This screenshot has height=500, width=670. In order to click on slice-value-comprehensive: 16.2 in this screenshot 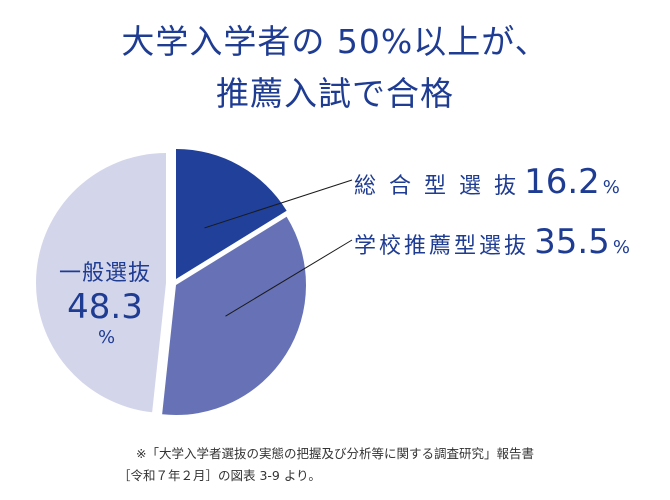, I will do `click(562, 182)`.